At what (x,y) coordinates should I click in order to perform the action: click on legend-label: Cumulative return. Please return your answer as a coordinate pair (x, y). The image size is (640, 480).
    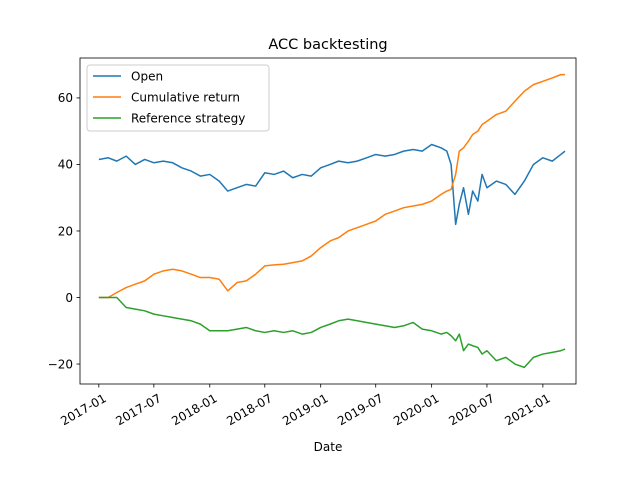
    Looking at the image, I should click on (185, 97).